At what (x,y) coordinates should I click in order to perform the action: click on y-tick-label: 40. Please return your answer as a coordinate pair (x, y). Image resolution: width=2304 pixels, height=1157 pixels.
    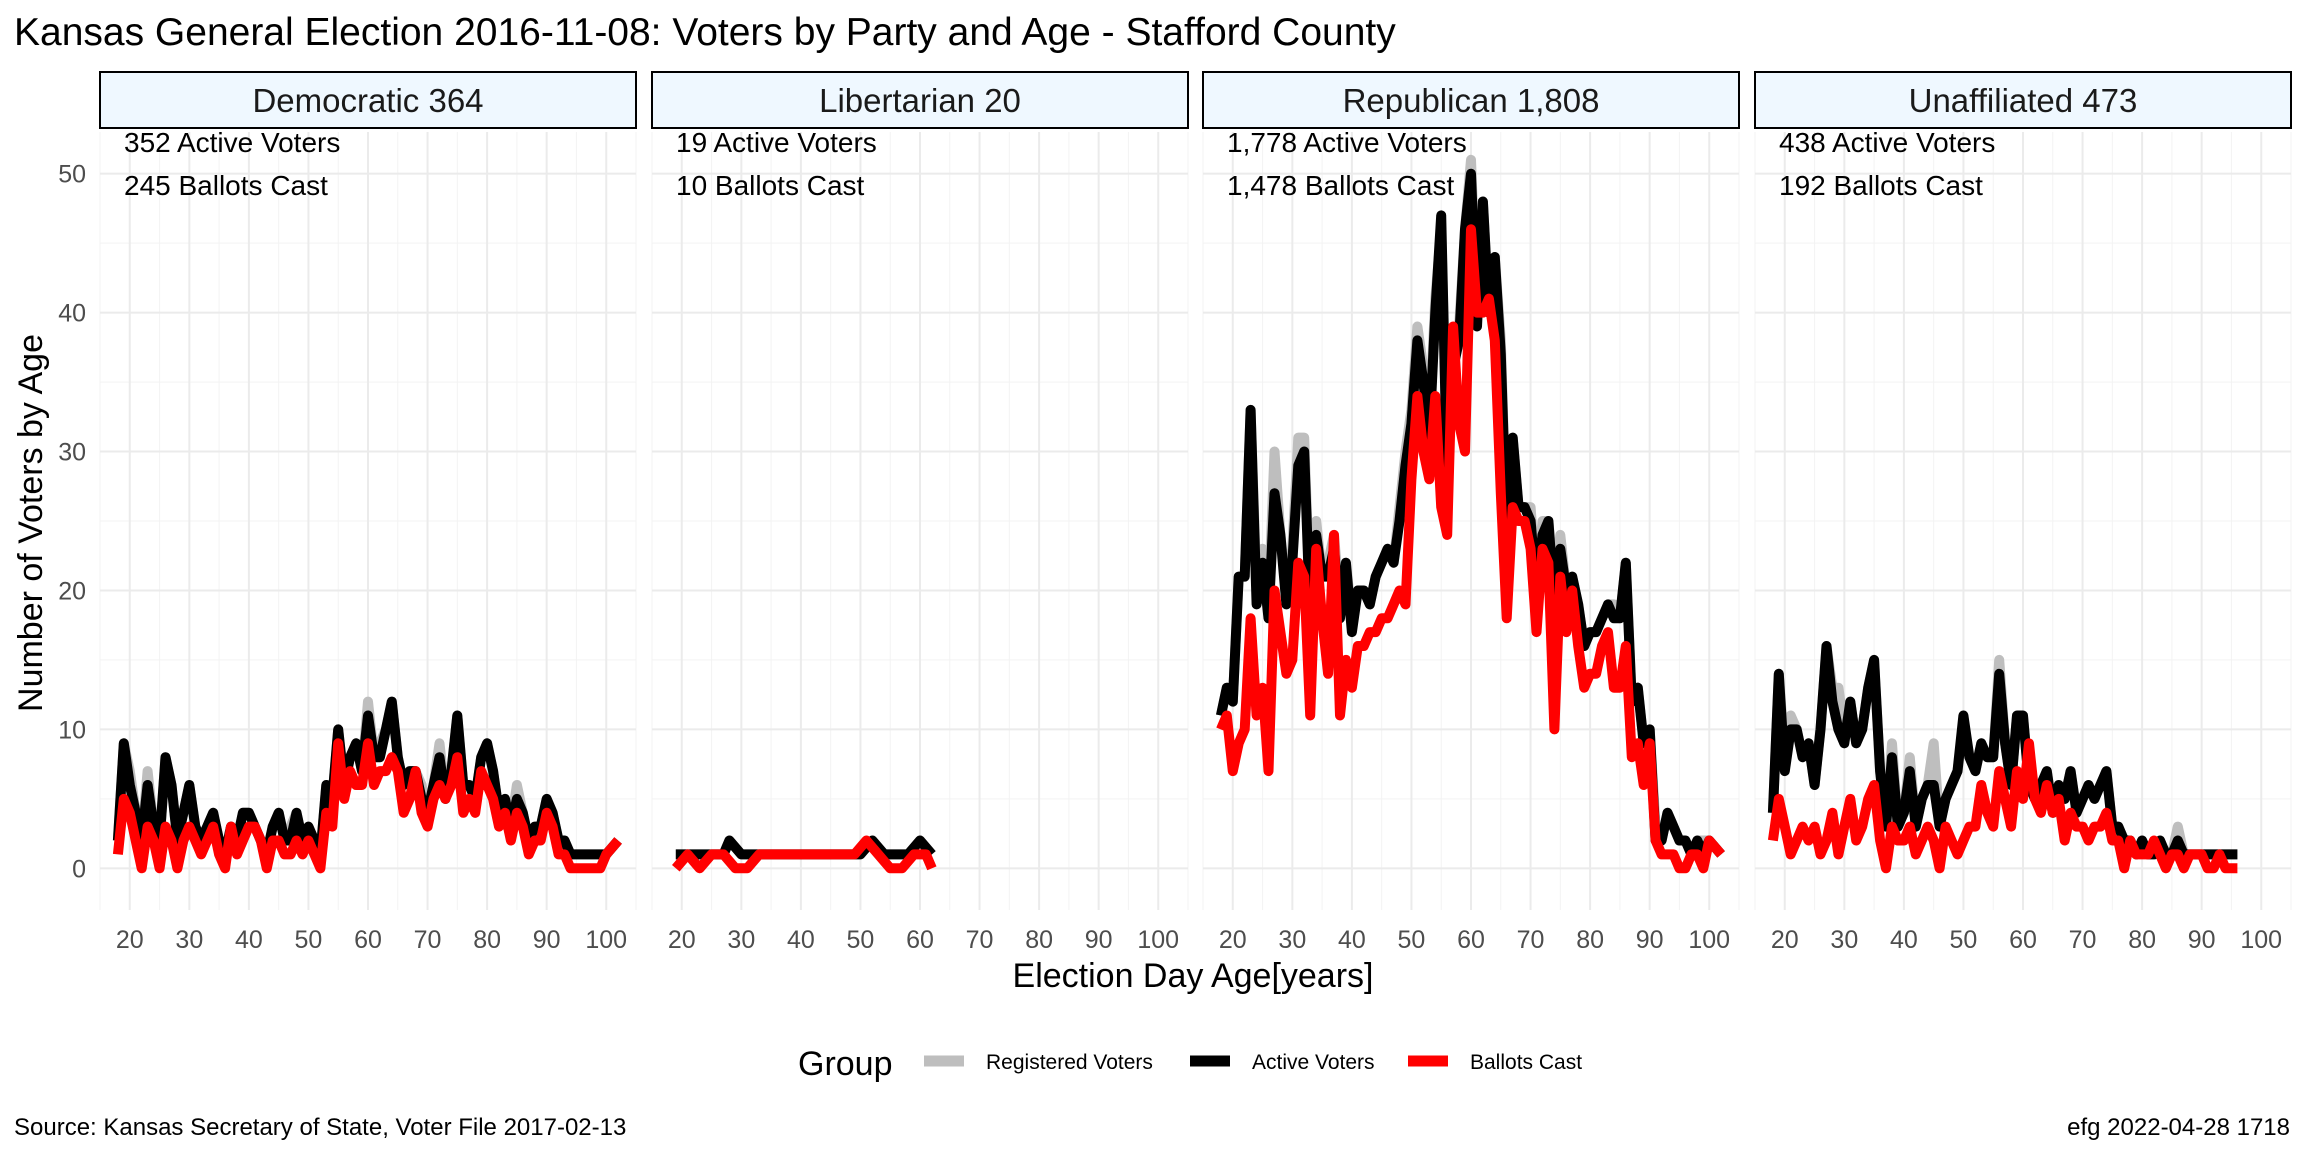
    Looking at the image, I should click on (72, 314).